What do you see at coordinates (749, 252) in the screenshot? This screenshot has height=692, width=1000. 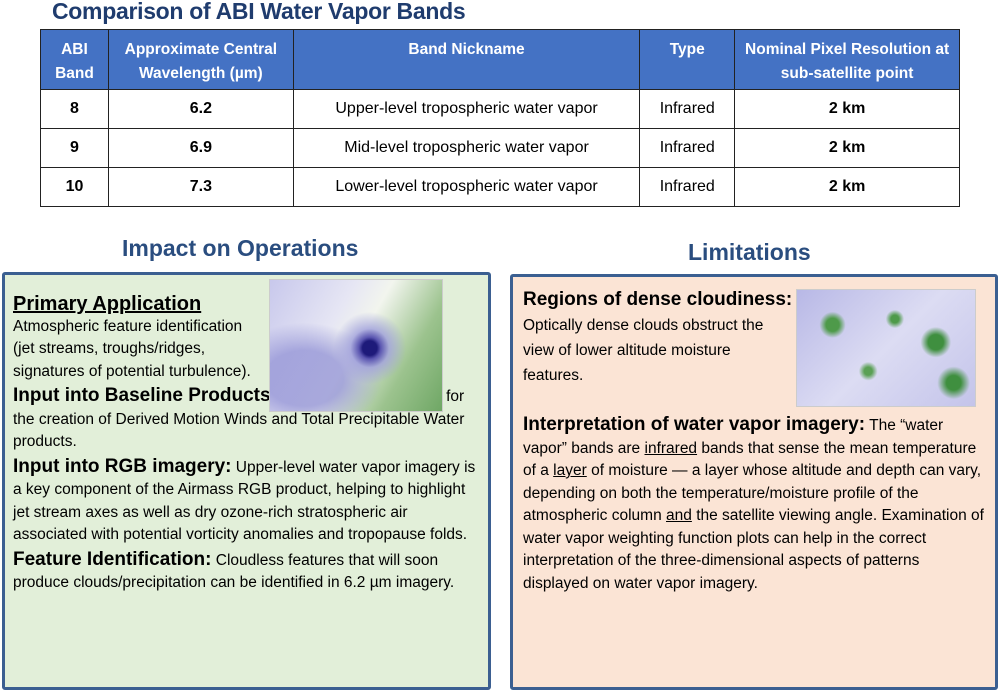 I see `limitations-heading: Limitations` at bounding box center [749, 252].